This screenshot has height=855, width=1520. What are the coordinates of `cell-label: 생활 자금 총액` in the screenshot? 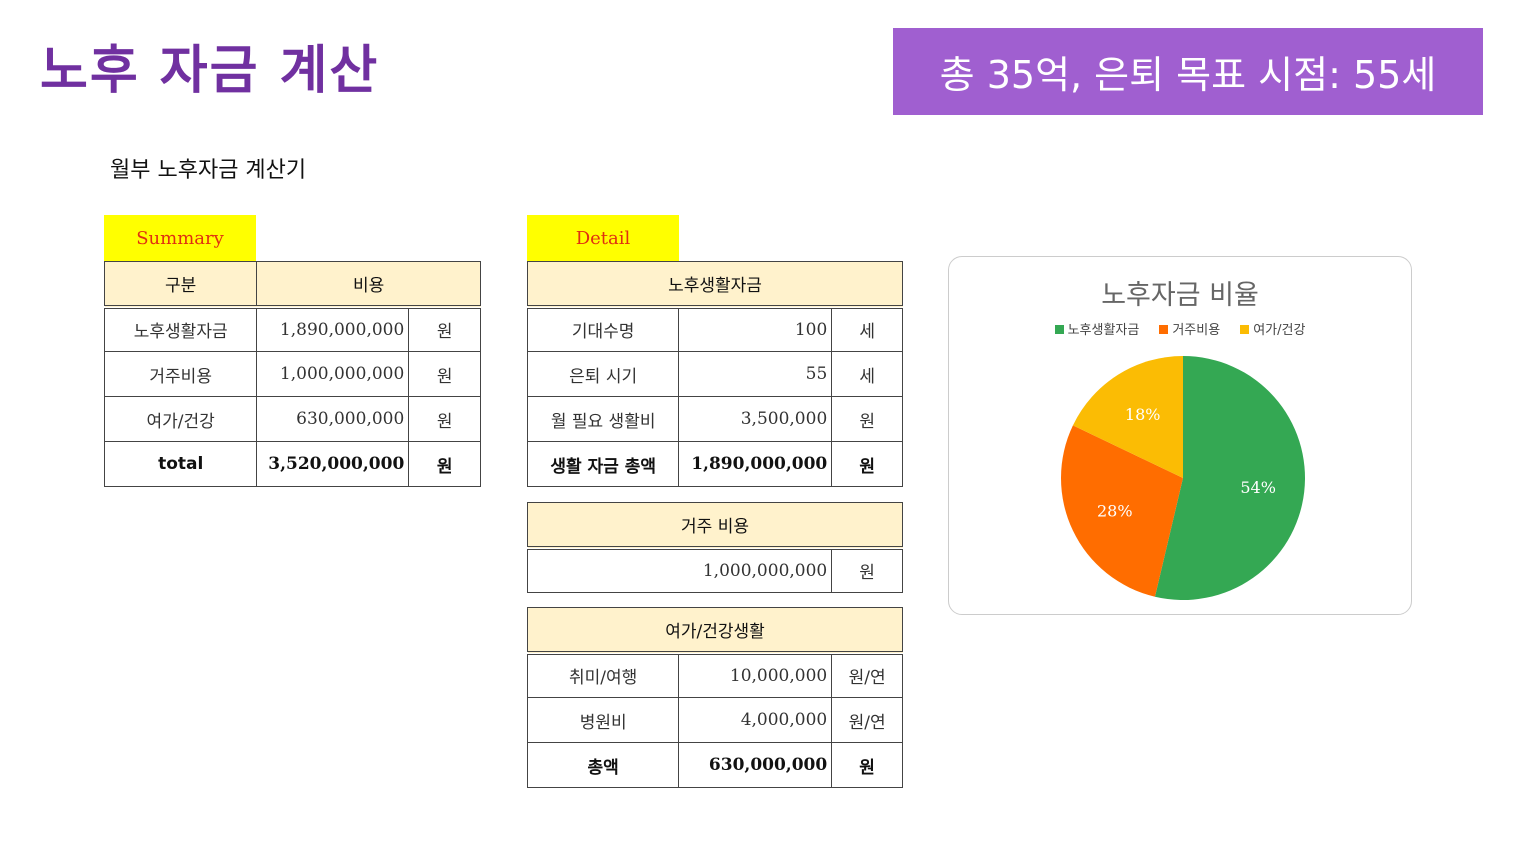 It's located at (603, 464).